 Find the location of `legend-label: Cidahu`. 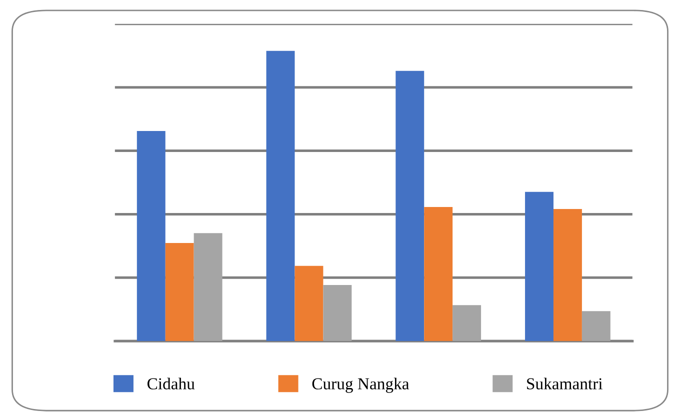

legend-label: Cidahu is located at coordinates (171, 384).